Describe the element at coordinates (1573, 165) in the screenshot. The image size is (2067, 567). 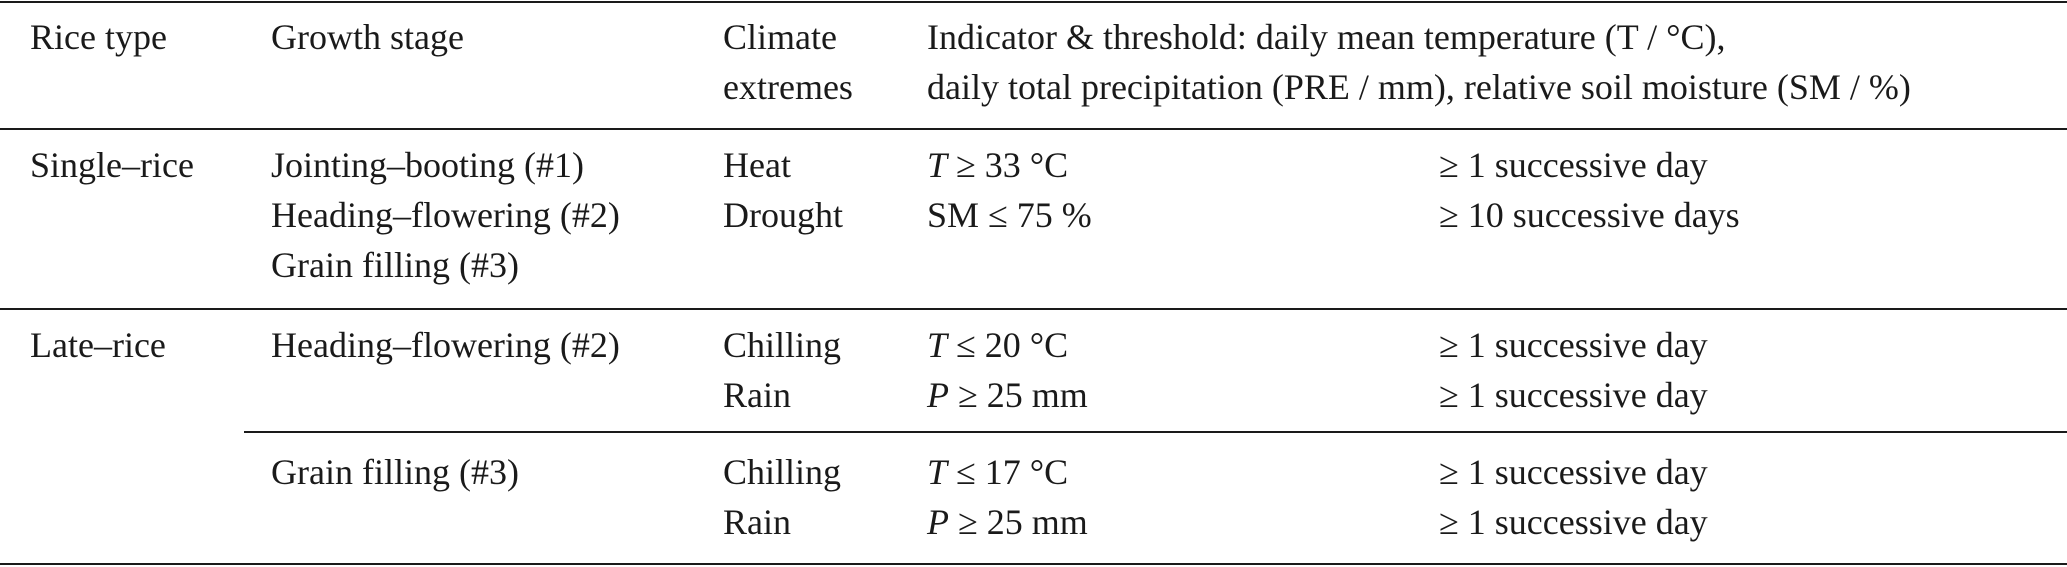
I see `duration-heat: ≥ 1 successive day` at that location.